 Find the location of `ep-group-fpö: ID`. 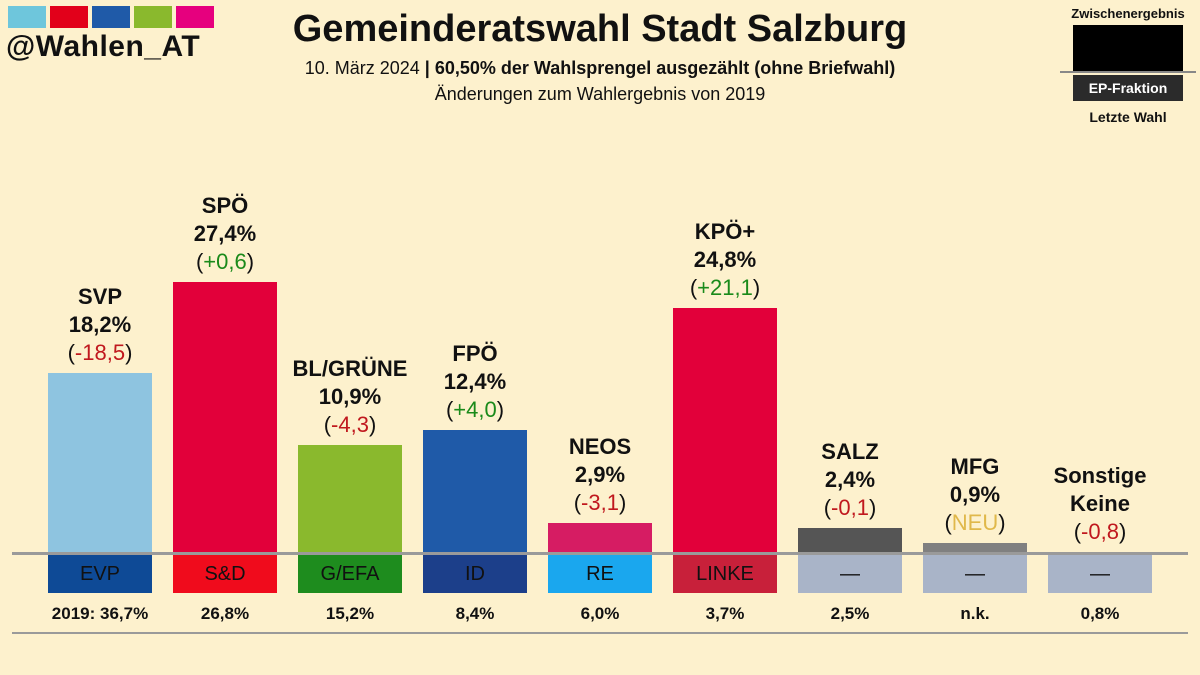

ep-group-fpö: ID is located at coordinates (475, 574).